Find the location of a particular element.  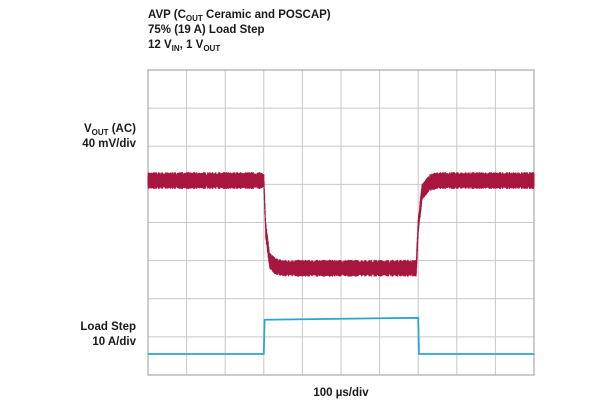

vout-axis-label: VOUT (AC) 40 mV/div is located at coordinates (109, 136).